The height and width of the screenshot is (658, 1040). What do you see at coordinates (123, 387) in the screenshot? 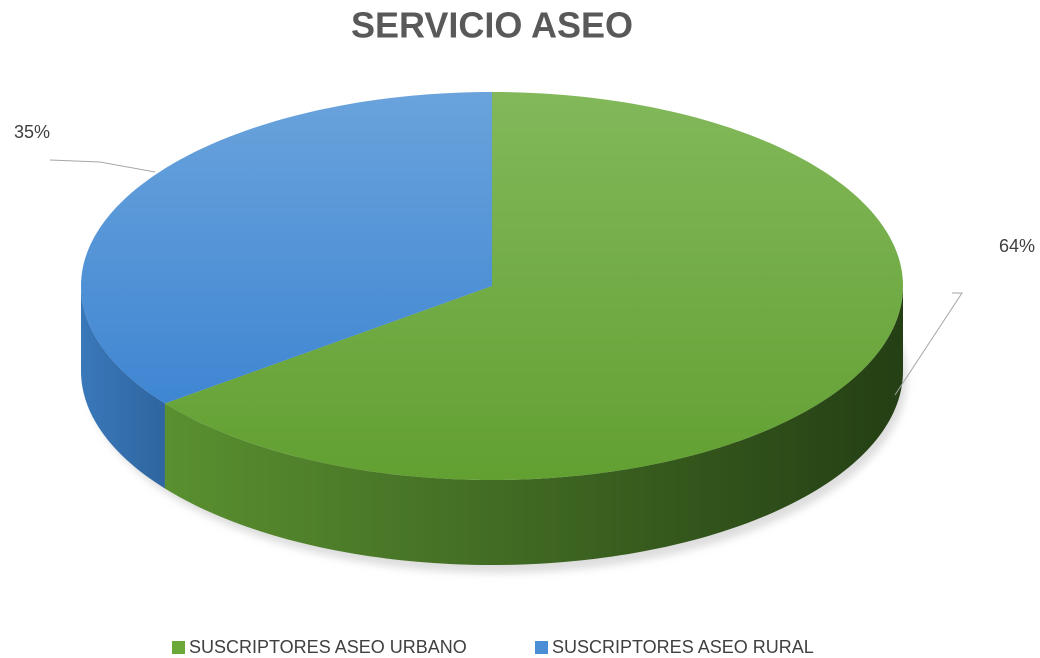
I see `slice-side` at bounding box center [123, 387].